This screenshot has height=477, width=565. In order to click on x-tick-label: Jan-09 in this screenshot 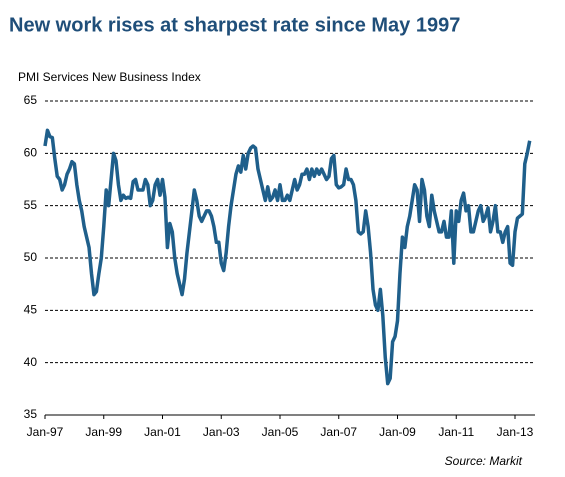, I will do `click(397, 432)`.